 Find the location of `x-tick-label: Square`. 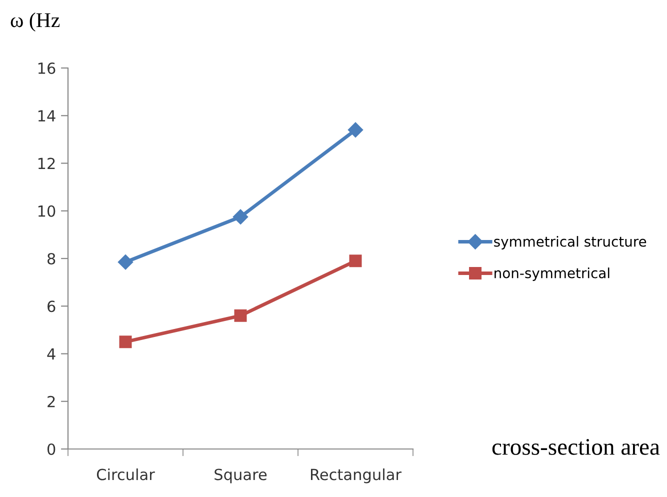

x-tick-label: Square is located at coordinates (240, 476).